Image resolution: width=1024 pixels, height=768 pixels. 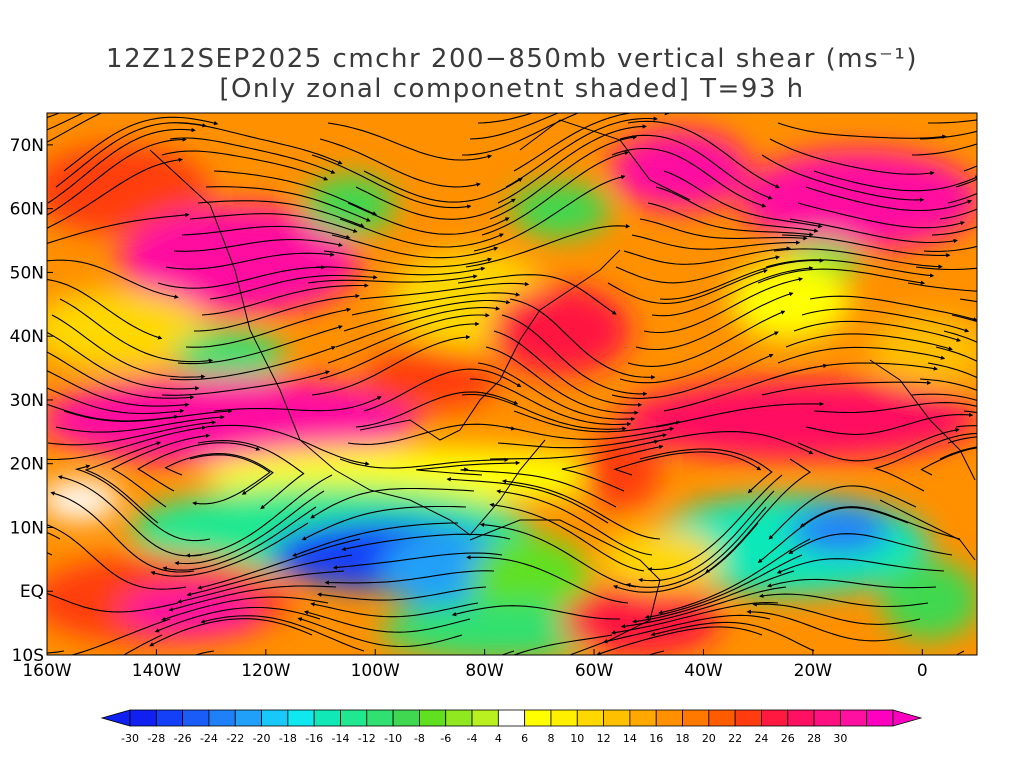 What do you see at coordinates (630, 738) in the screenshot?
I see `colorbar-label: 14` at bounding box center [630, 738].